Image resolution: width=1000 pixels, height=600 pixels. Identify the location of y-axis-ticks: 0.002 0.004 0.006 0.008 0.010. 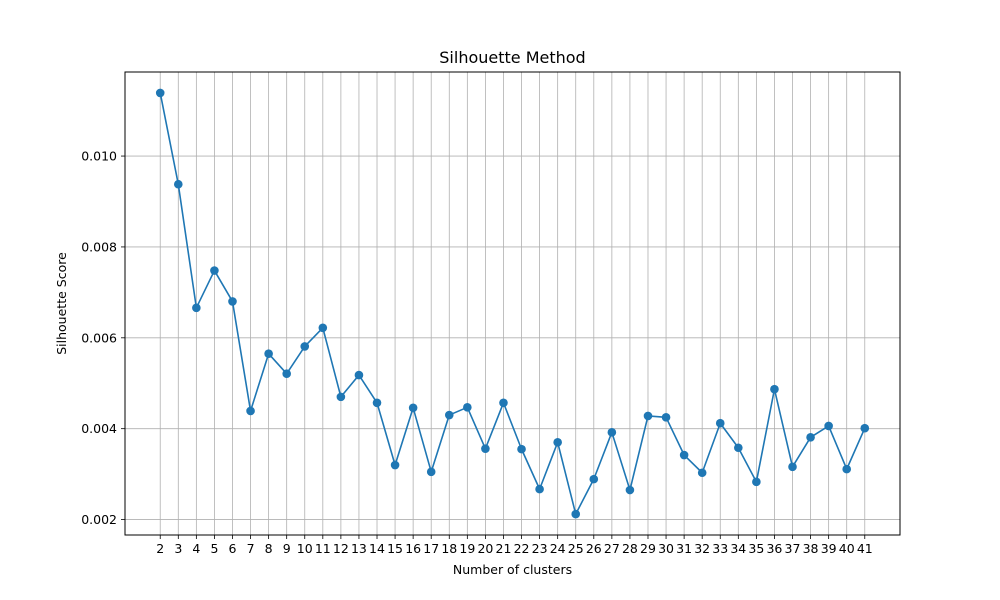
(103, 338).